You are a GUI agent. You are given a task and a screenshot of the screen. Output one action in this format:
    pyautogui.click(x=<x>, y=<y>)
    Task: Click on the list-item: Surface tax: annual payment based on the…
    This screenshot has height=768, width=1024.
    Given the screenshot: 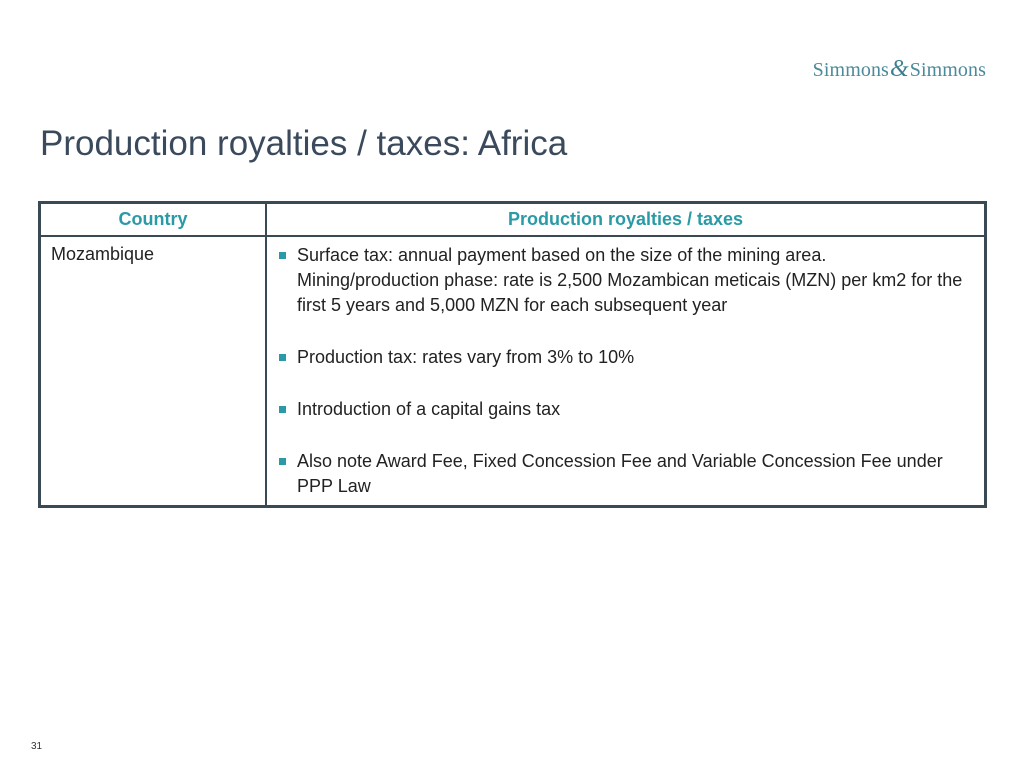 What is the action you would take?
    pyautogui.click(x=624, y=280)
    